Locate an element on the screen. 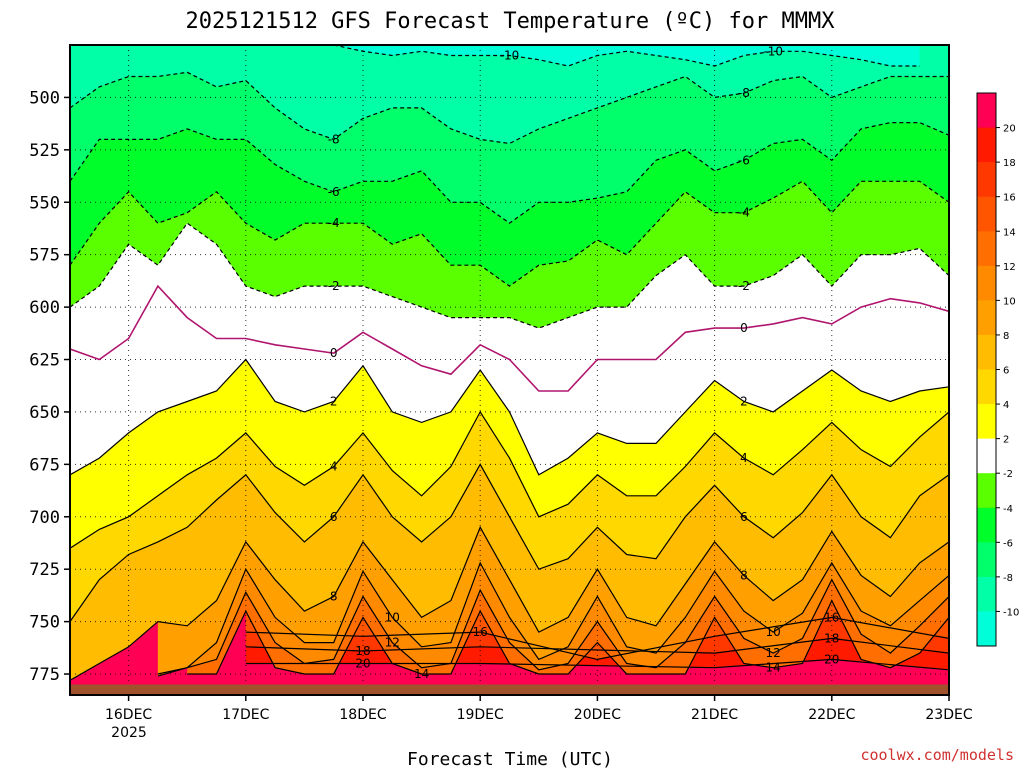  isotherm-label: 0 is located at coordinates (334, 353).